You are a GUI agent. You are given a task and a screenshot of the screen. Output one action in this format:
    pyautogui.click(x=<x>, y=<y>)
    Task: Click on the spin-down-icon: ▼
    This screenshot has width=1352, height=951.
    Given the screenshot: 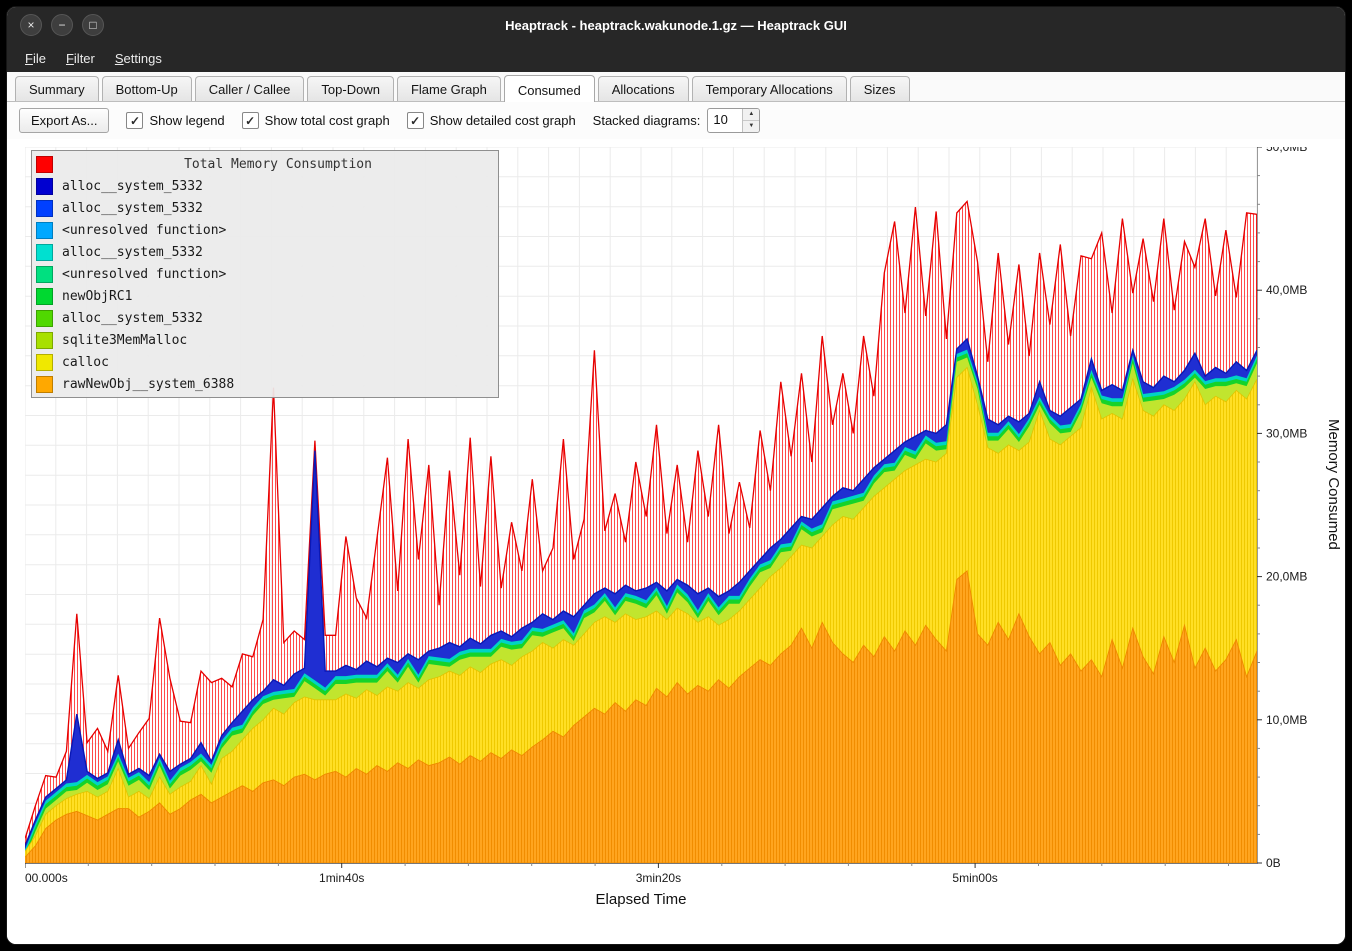 What is the action you would take?
    pyautogui.click(x=751, y=126)
    